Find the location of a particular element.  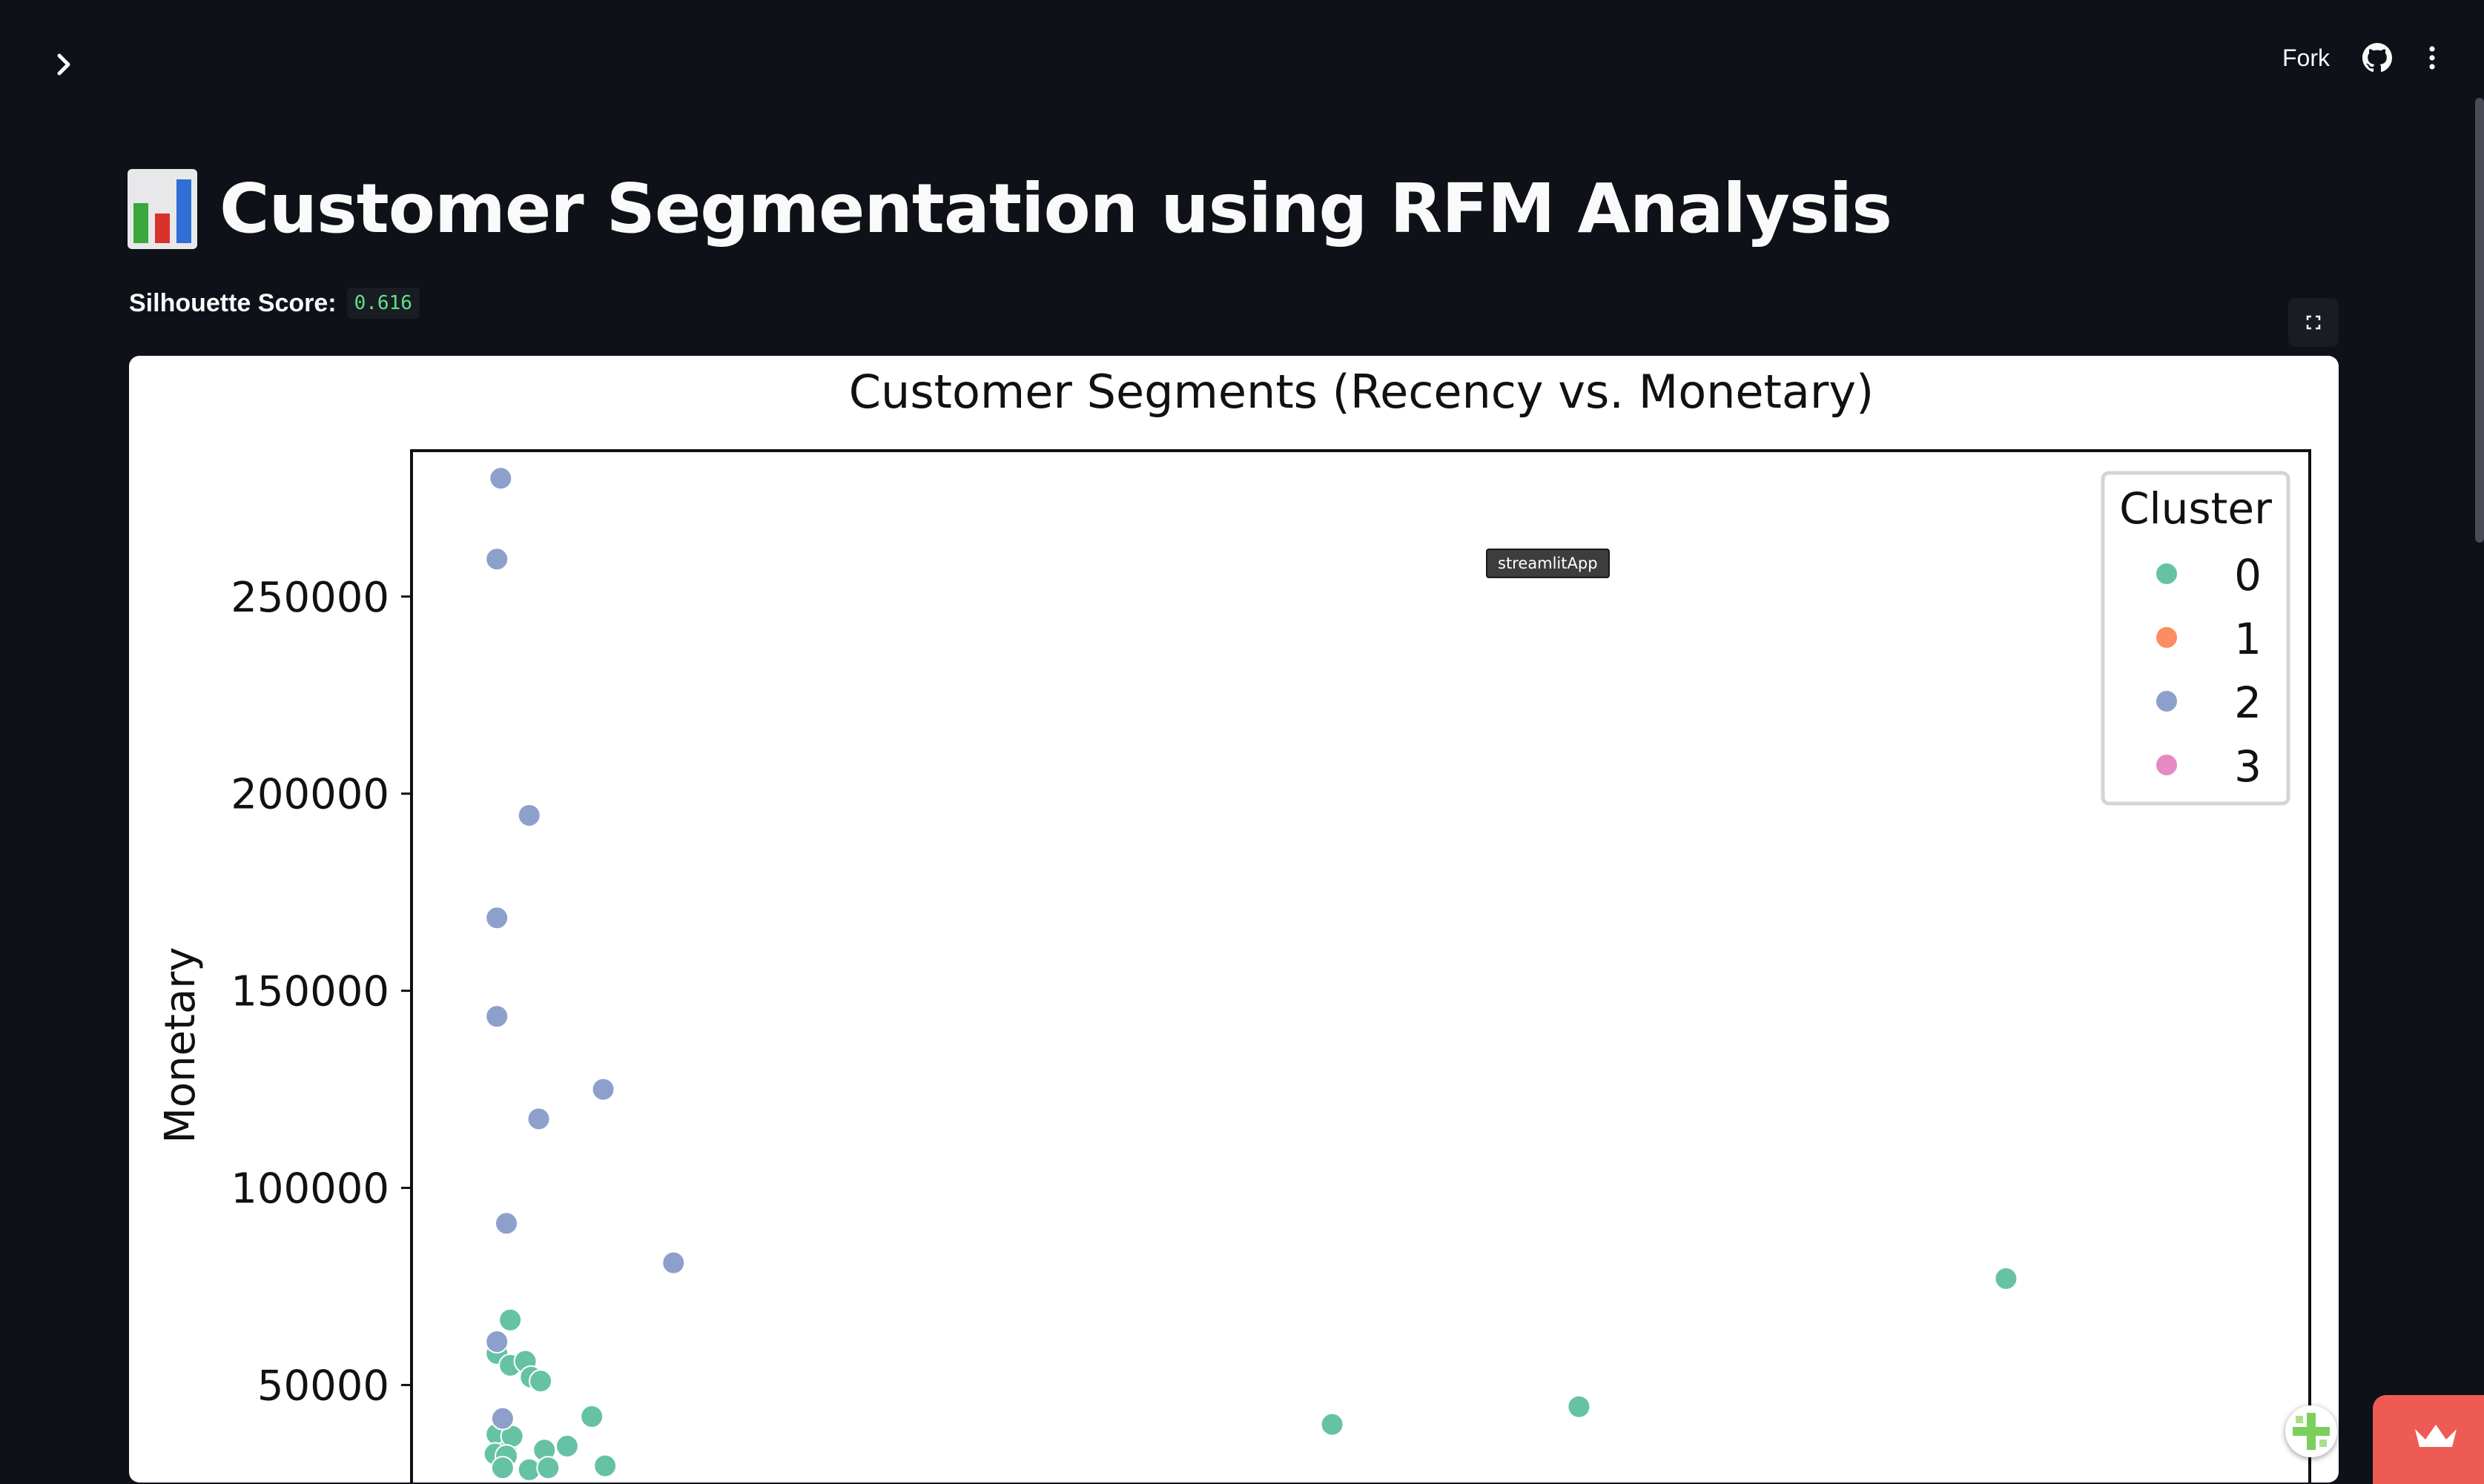

status-widget-button is located at coordinates (2311, 1431).